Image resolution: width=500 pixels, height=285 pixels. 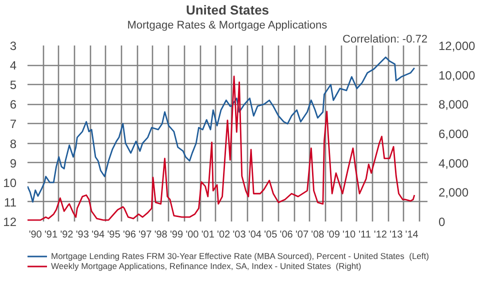 I want to click on y2-tick-label: 10,000, so click(x=457, y=75).